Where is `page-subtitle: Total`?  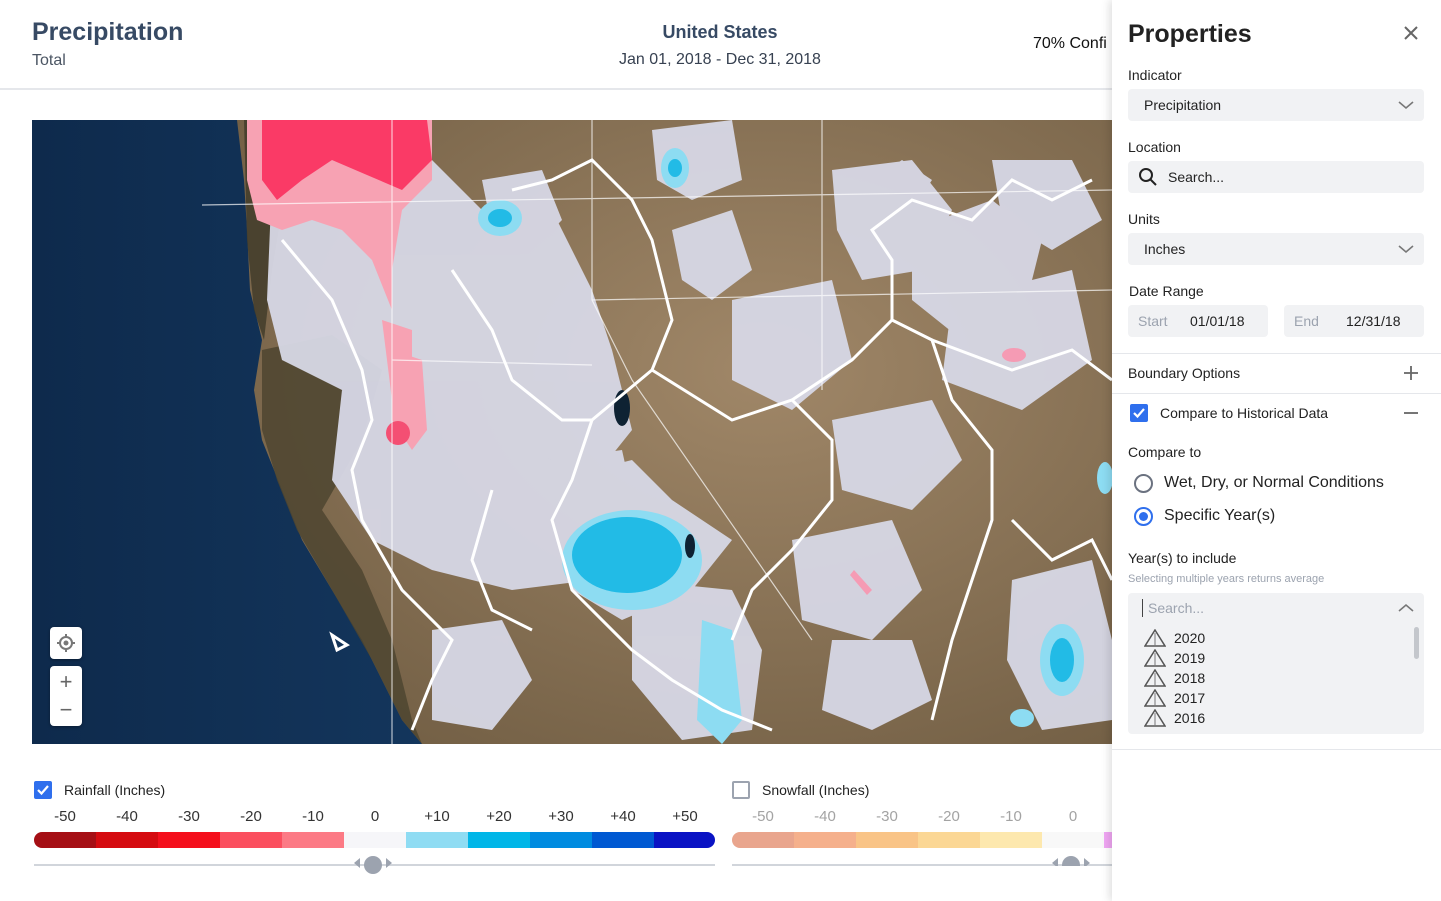
page-subtitle: Total is located at coordinates (49, 60).